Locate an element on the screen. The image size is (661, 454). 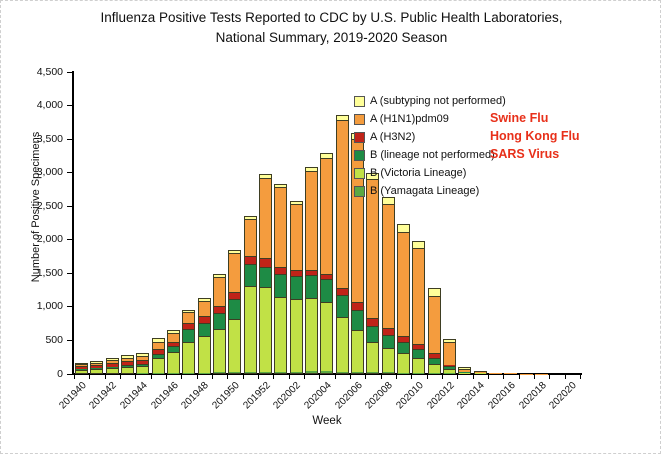
y-tick-label: 2,000 is located at coordinates (49, 239).